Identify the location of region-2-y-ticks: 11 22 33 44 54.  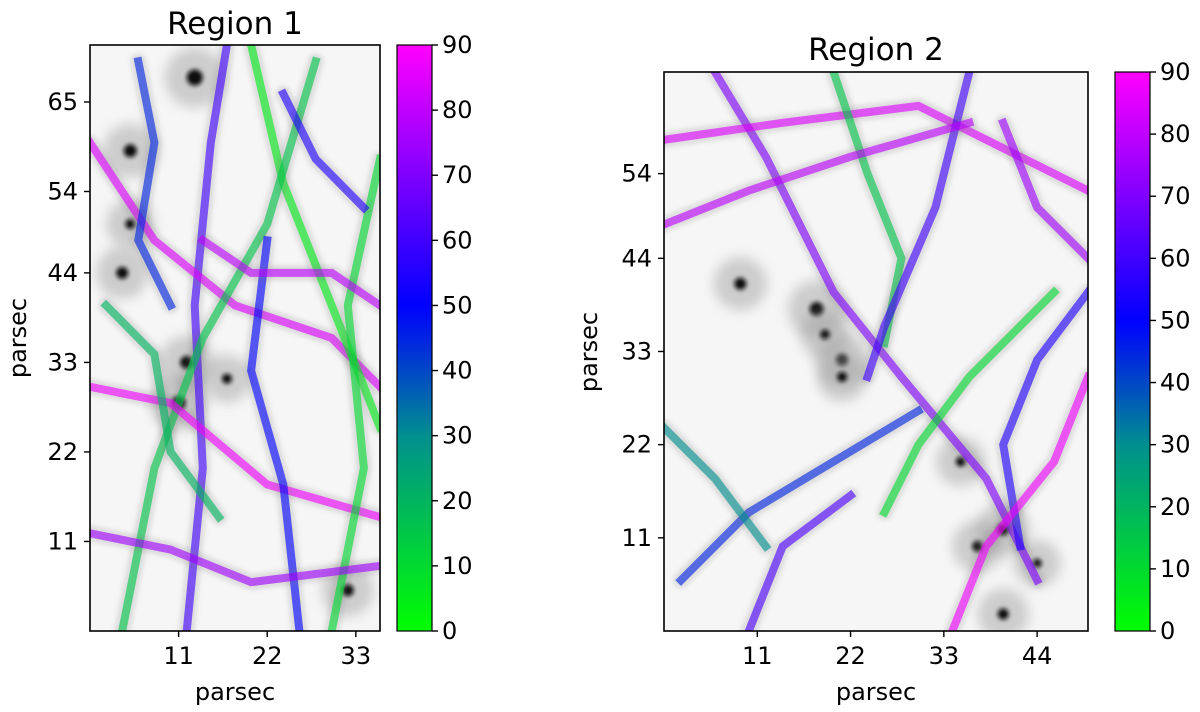
(642, 356).